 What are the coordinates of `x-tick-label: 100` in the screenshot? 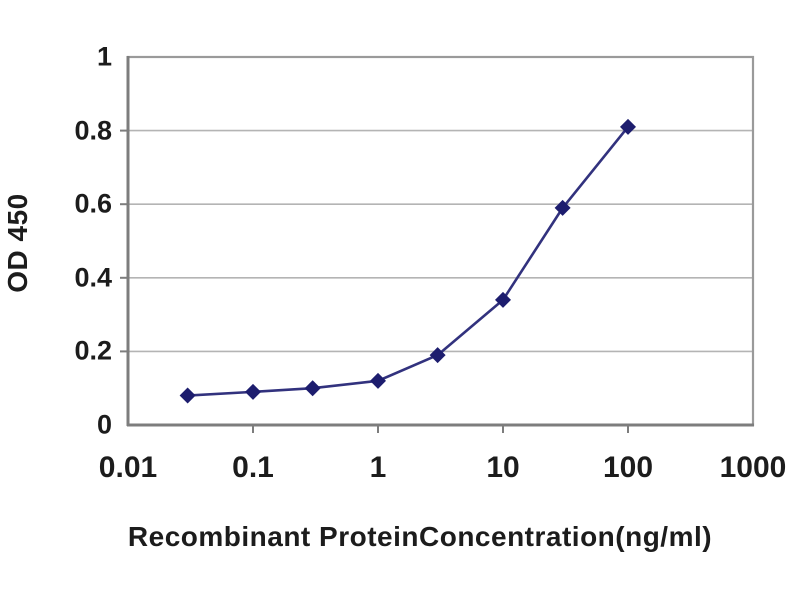 It's located at (628, 467).